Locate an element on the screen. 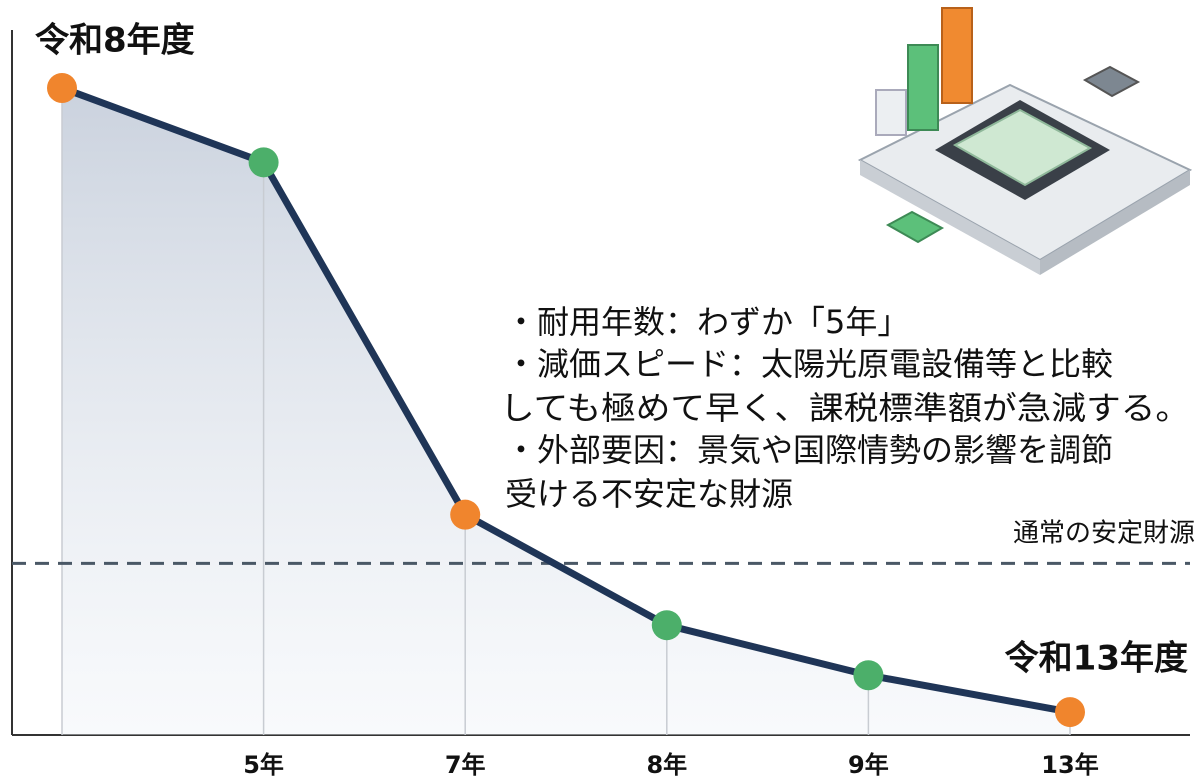 This screenshot has width=1200, height=781. x-tick-label: 5年 is located at coordinates (263, 765).